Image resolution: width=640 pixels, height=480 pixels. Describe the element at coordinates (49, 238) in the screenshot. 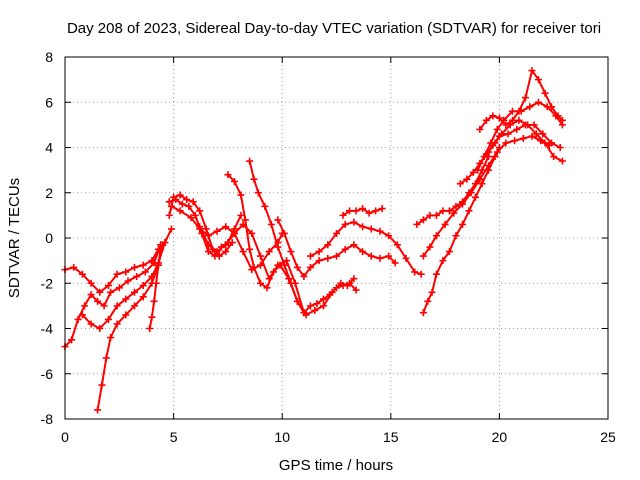

I see `y-tick-label: 0` at that location.